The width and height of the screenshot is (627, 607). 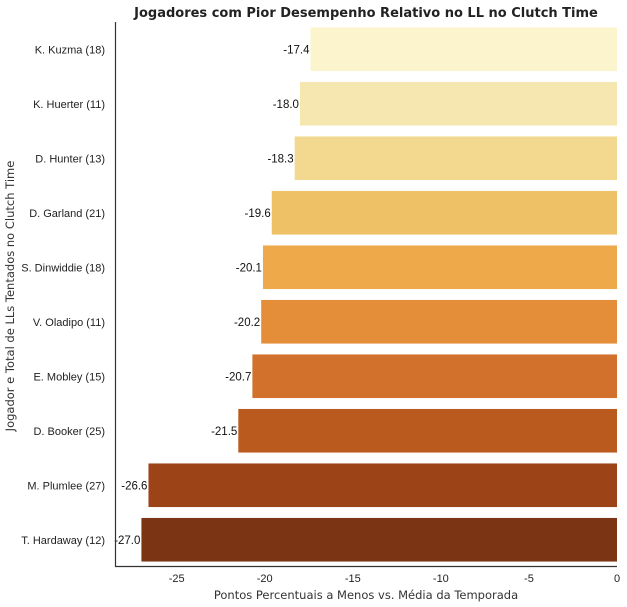 What do you see at coordinates (69, 432) in the screenshot?
I see `category-label-7: D. Booker (25)` at bounding box center [69, 432].